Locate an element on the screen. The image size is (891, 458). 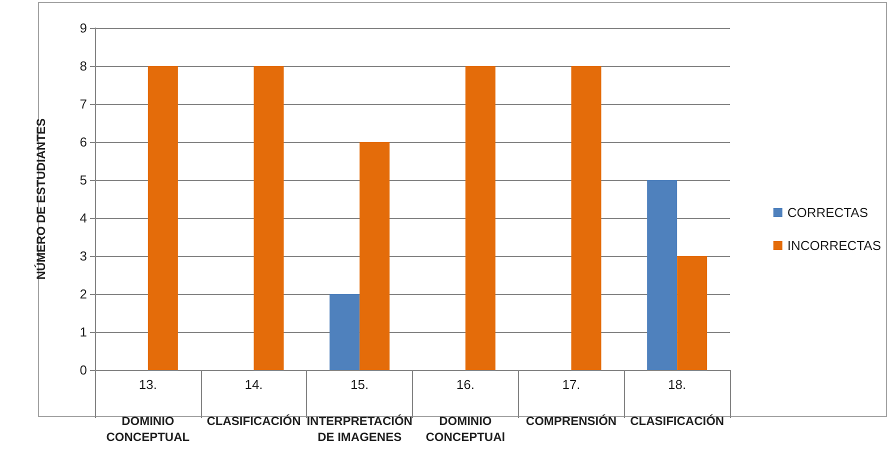
category-label: 18. CLASIFICACIÓN is located at coordinates (677, 402).